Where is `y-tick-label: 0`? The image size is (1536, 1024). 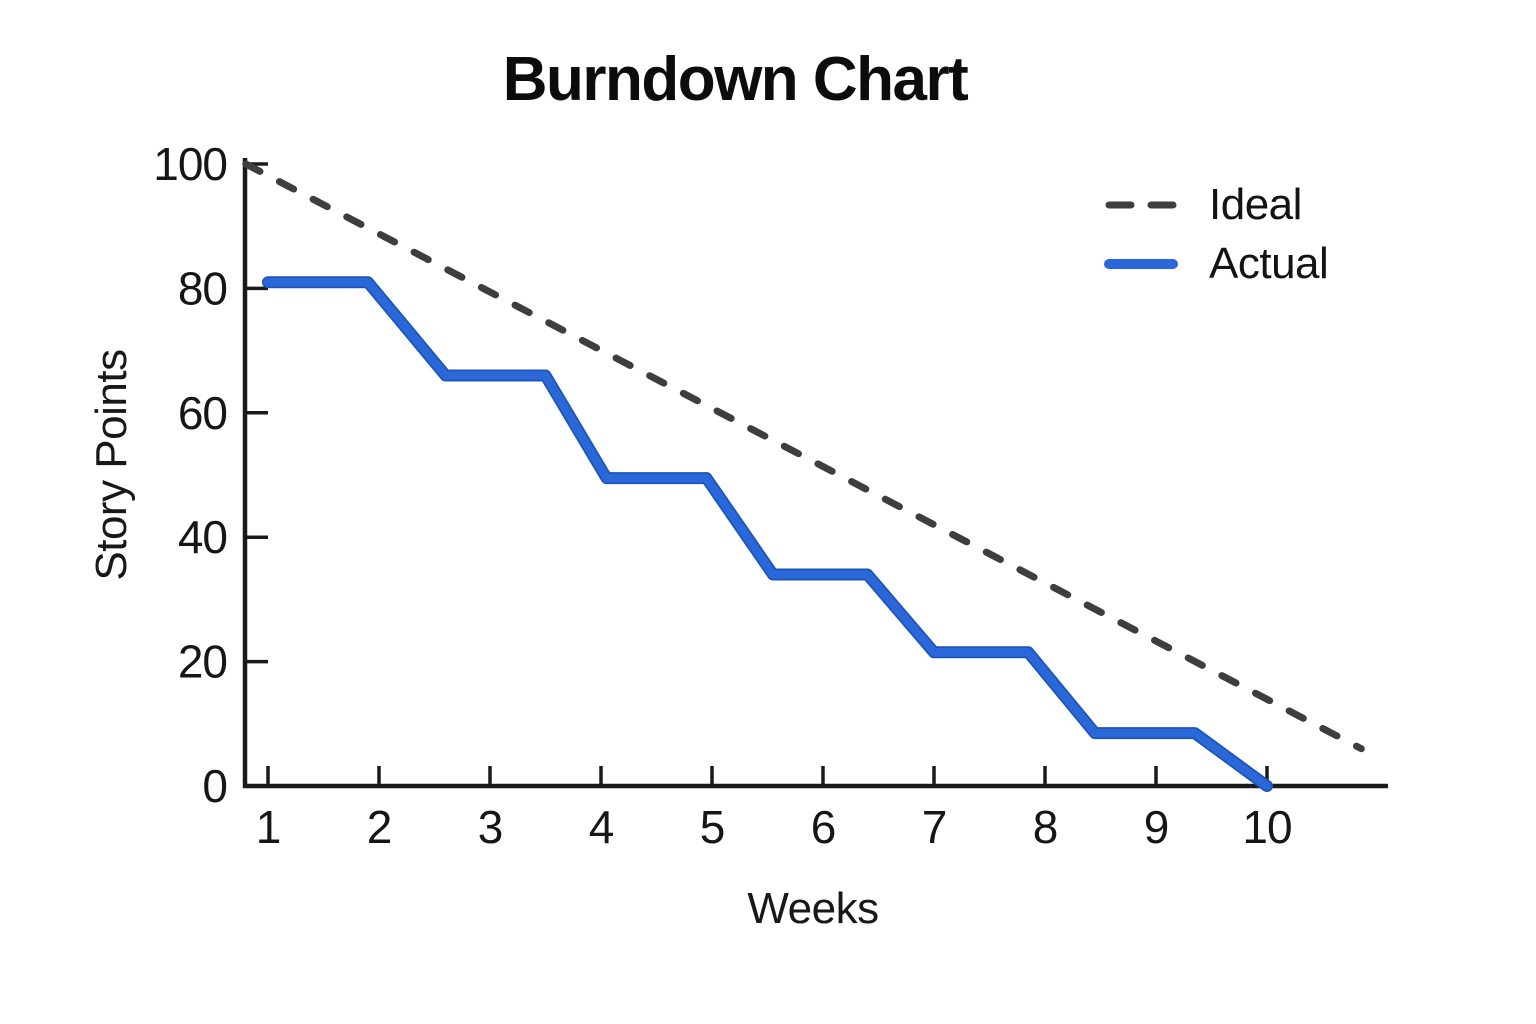
y-tick-label: 0 is located at coordinates (214, 786).